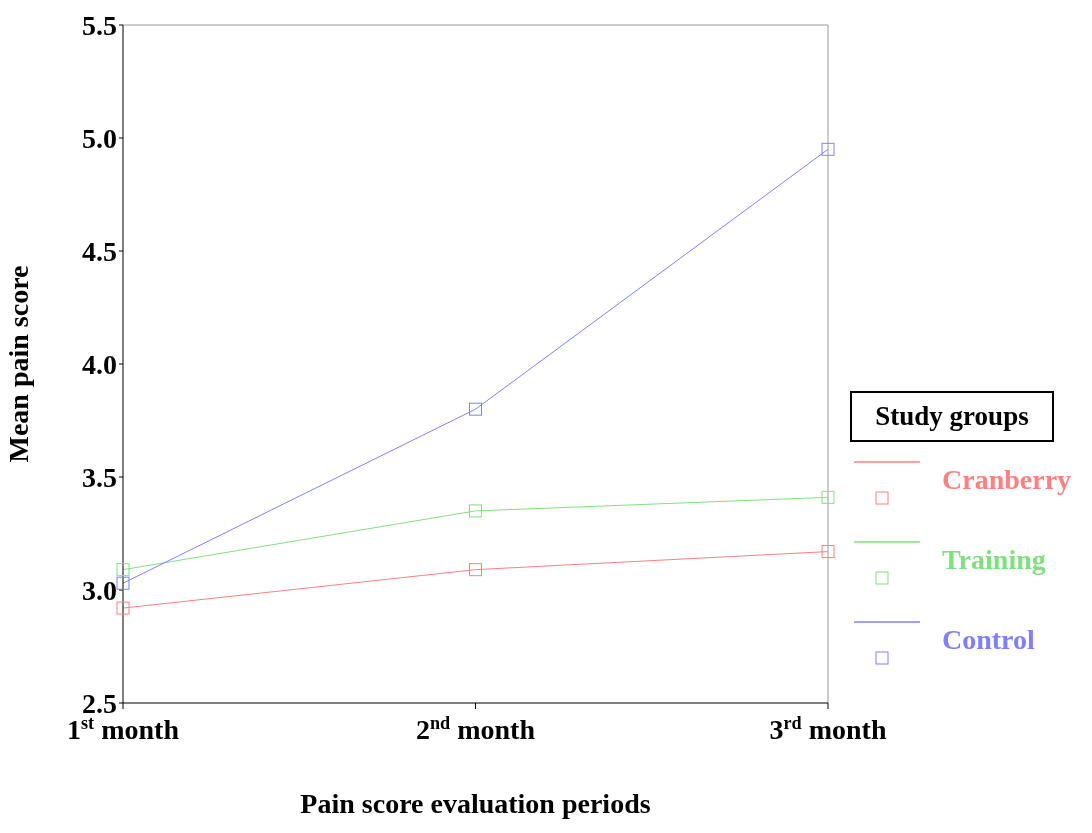  Describe the element at coordinates (952, 416) in the screenshot. I see `legend-title: Study groups` at that location.